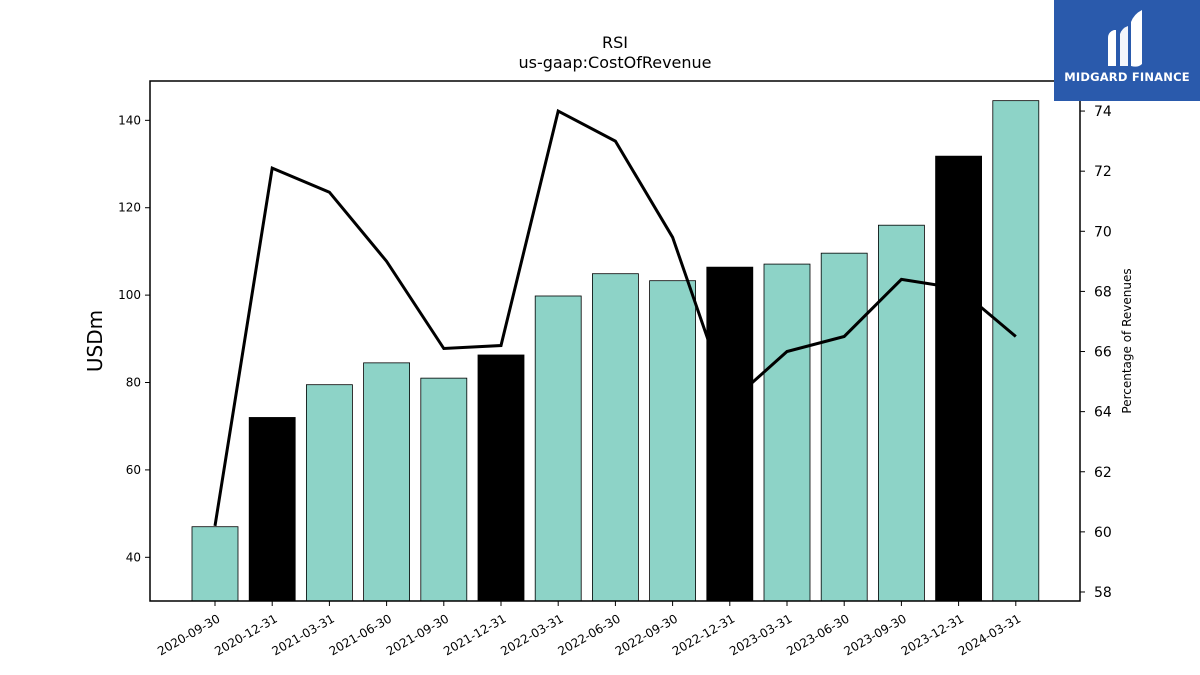 Image resolution: width=1200 pixels, height=675 pixels. I want to click on y-axis-left: 40 60 80 100 120 140, so click(134, 338).